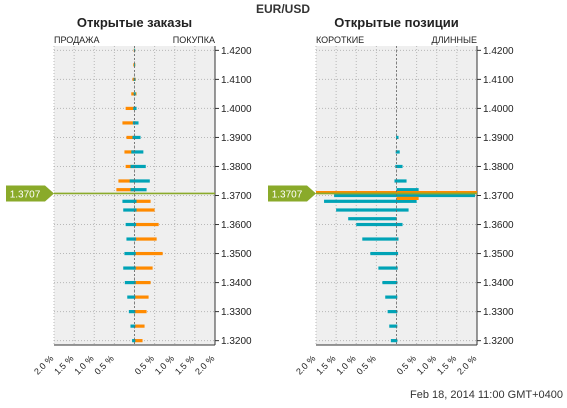 Image resolution: width=567 pixels, height=408 pixels. Describe the element at coordinates (236, 80) in the screenshot. I see `y-tick-label: 1.4100` at that location.